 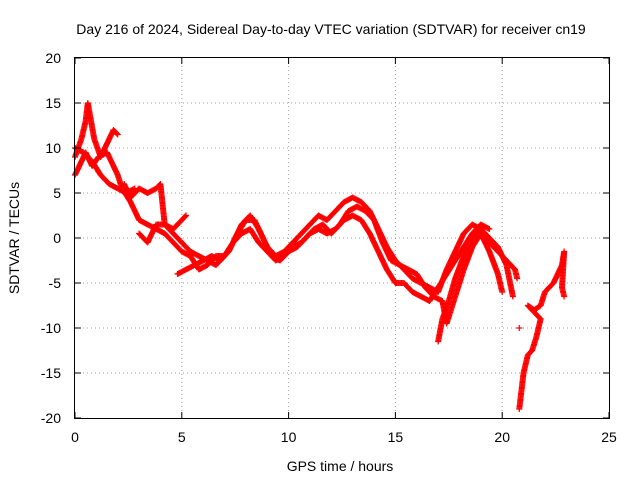 What do you see at coordinates (75, 437) in the screenshot?
I see `x-tick-label: 0` at bounding box center [75, 437].